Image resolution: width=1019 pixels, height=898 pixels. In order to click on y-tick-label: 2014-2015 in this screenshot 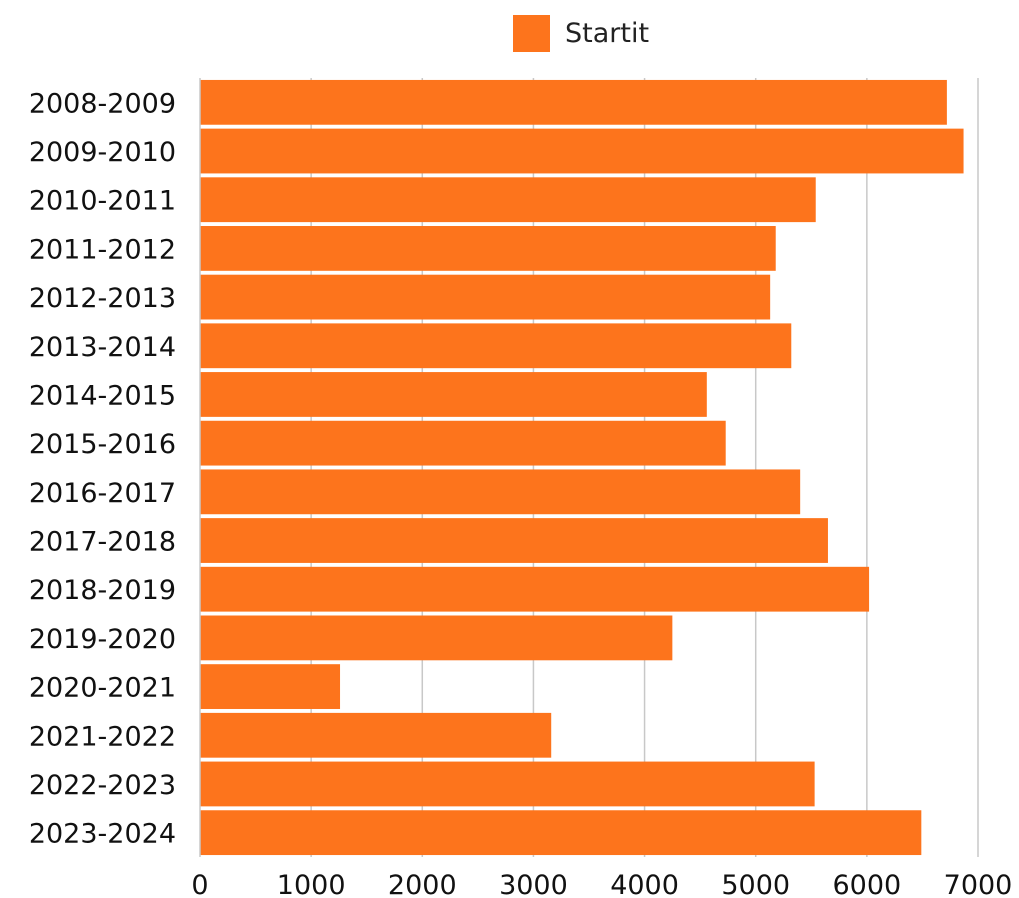, I will do `click(102, 395)`.